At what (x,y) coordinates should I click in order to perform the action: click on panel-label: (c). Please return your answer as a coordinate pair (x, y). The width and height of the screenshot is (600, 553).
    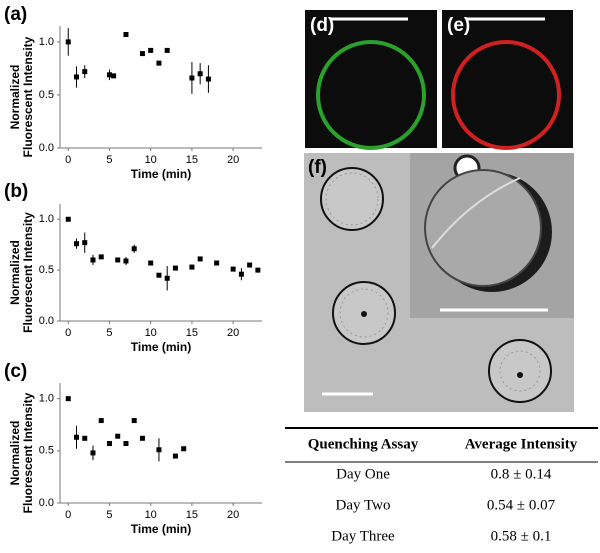
    Looking at the image, I should click on (15, 371).